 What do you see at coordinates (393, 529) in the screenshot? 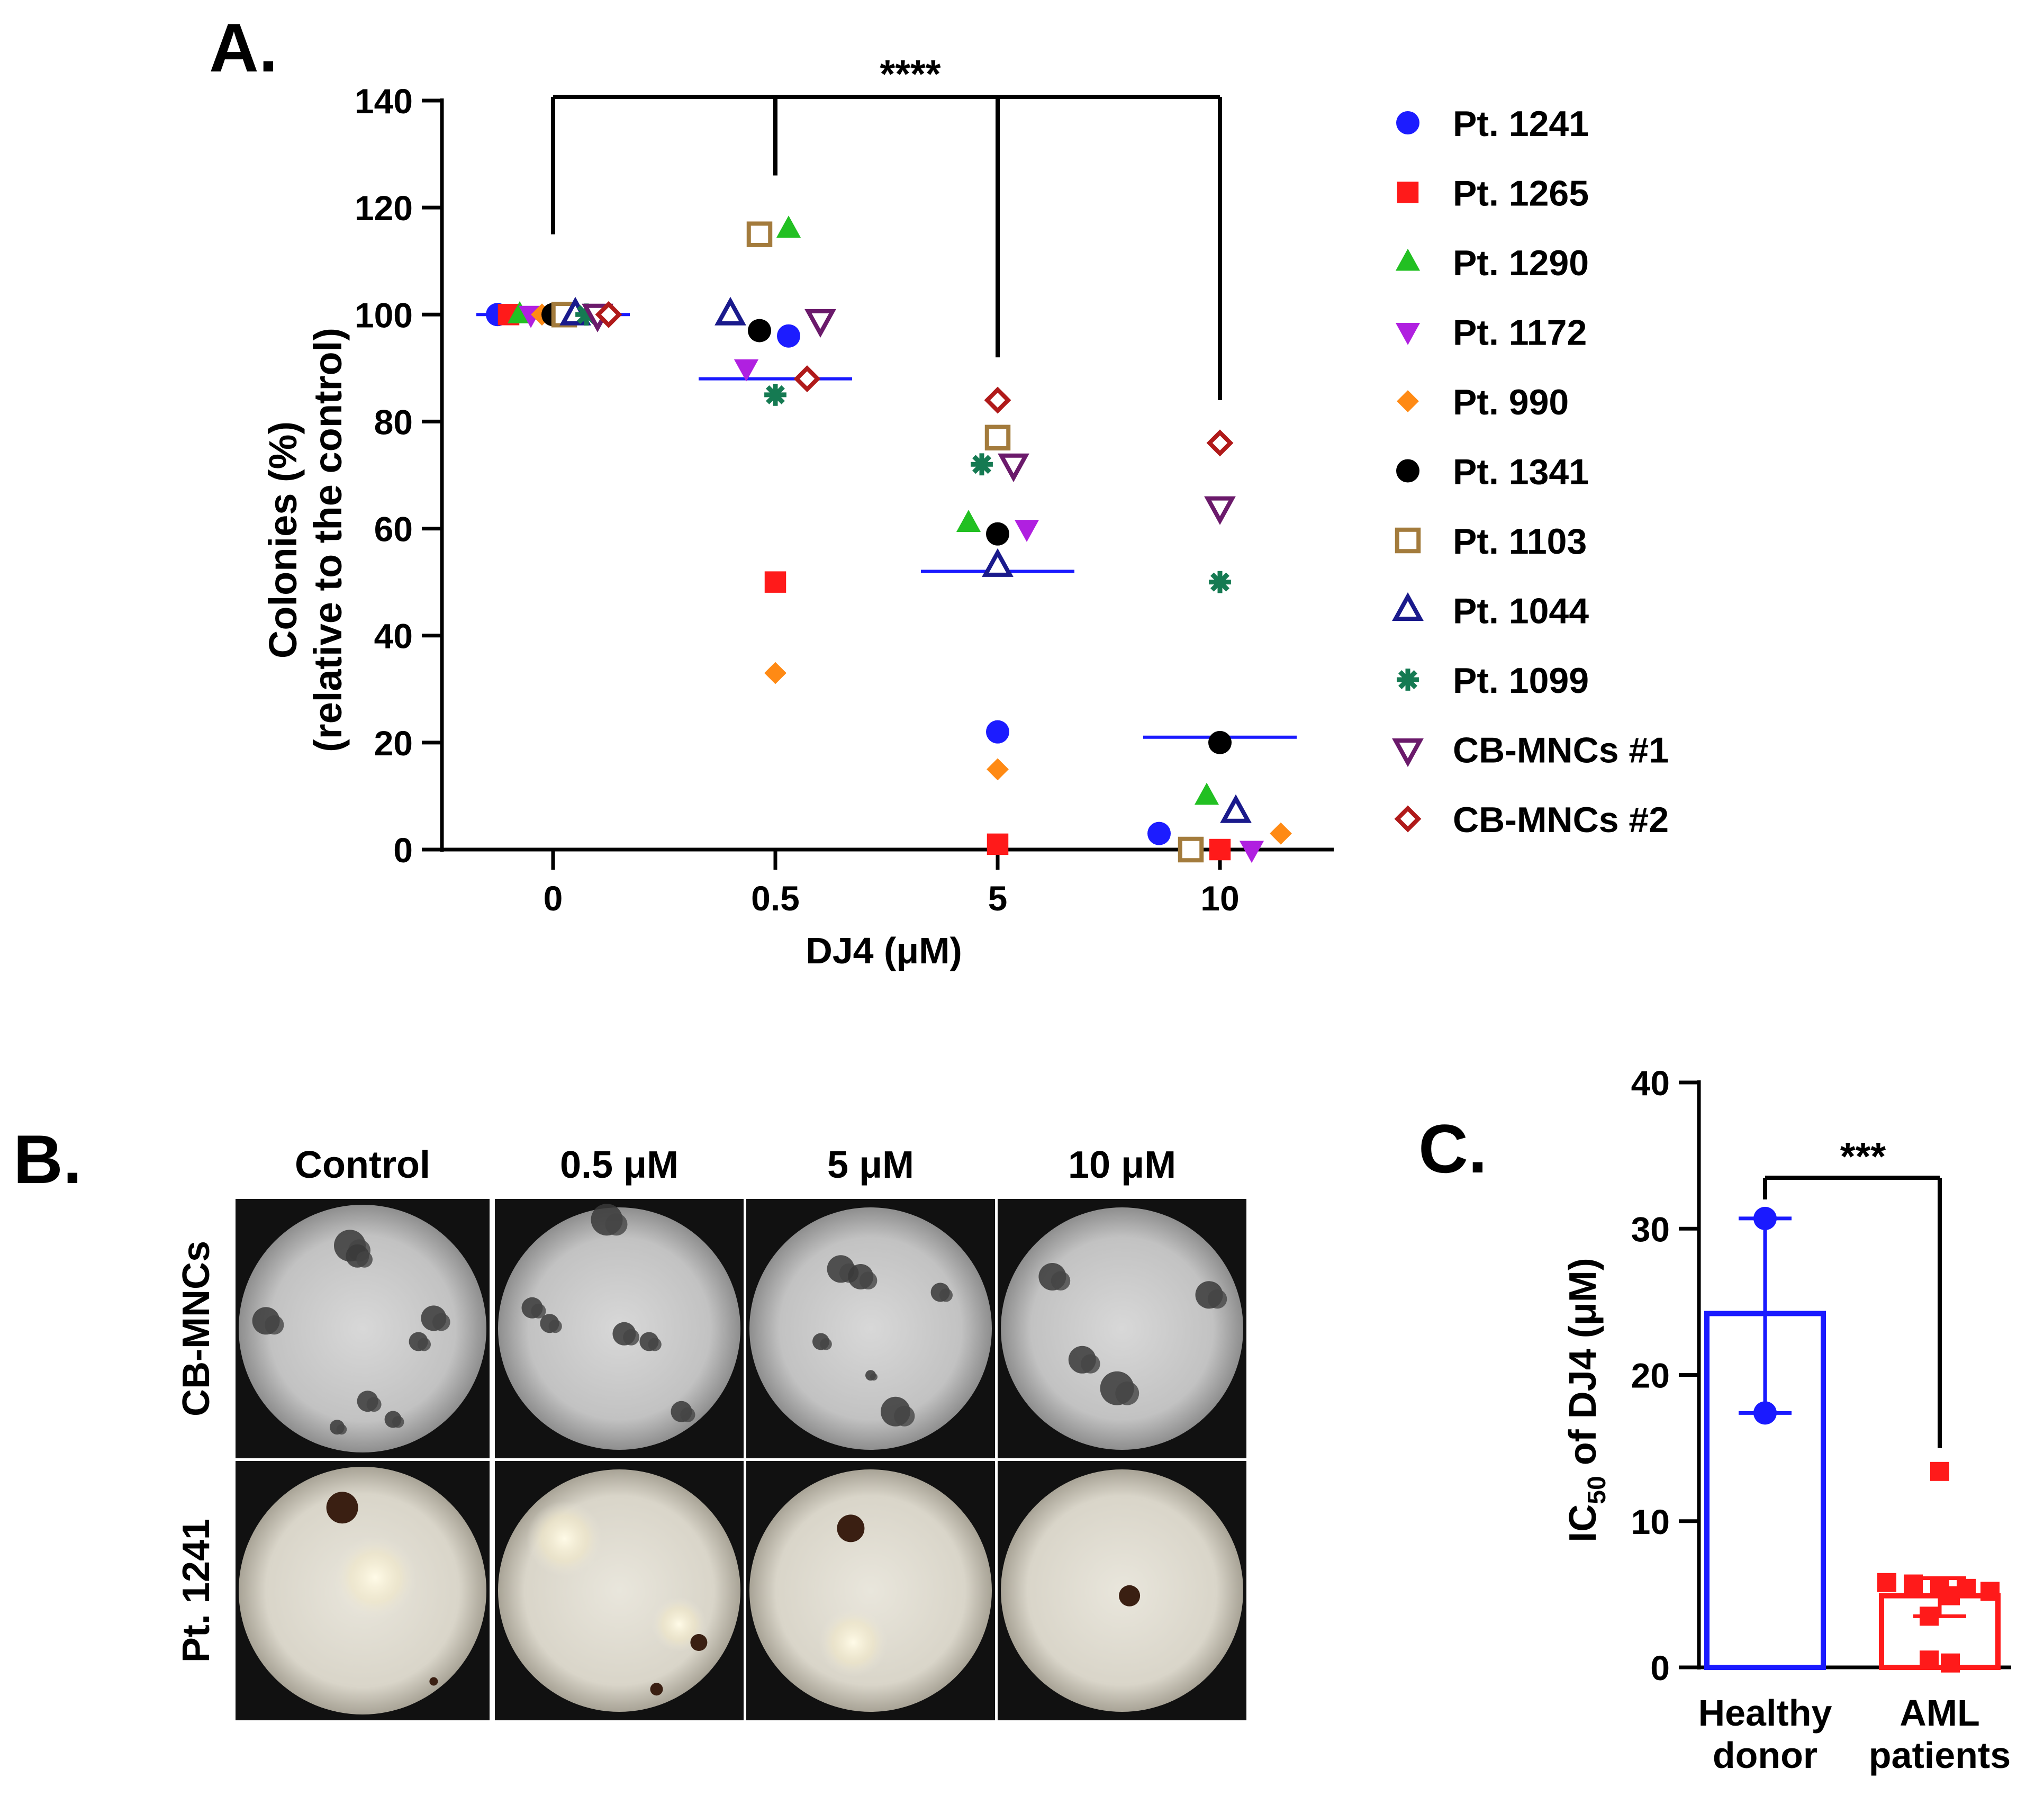
I see `panel-a-y-tick-label: 60` at bounding box center [393, 529].